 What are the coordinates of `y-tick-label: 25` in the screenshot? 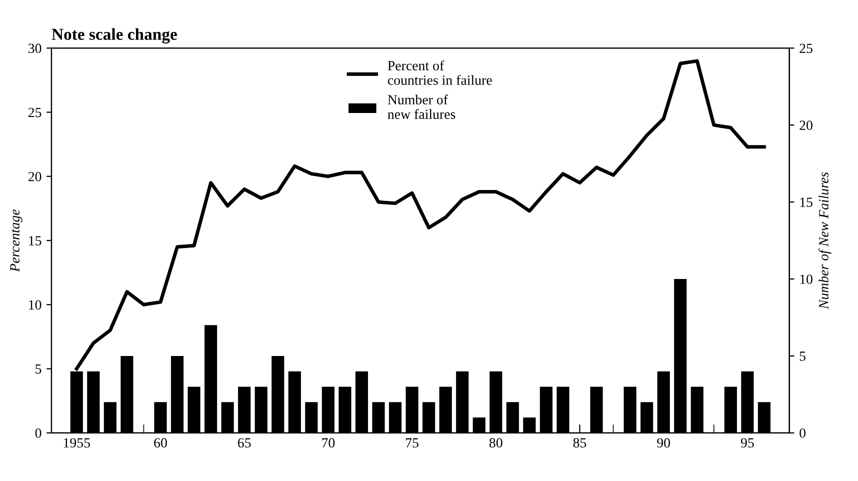 It's located at (35, 113).